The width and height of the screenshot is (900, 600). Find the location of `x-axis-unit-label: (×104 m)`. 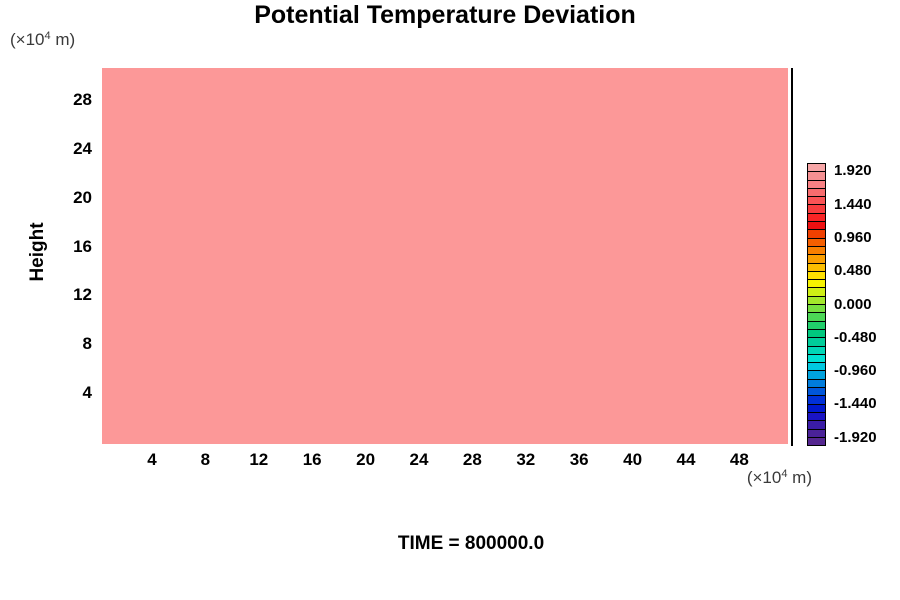

x-axis-unit-label: (×104 m) is located at coordinates (779, 478).